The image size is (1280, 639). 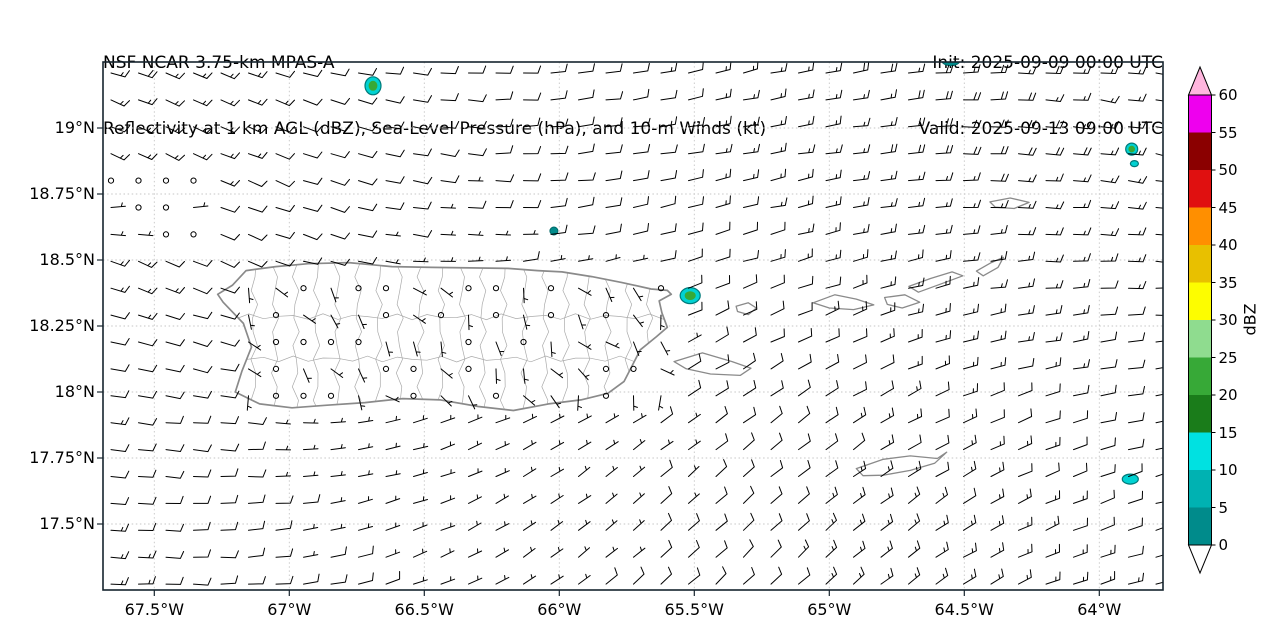 I want to click on coastline-vieques, so click(x=712, y=364).